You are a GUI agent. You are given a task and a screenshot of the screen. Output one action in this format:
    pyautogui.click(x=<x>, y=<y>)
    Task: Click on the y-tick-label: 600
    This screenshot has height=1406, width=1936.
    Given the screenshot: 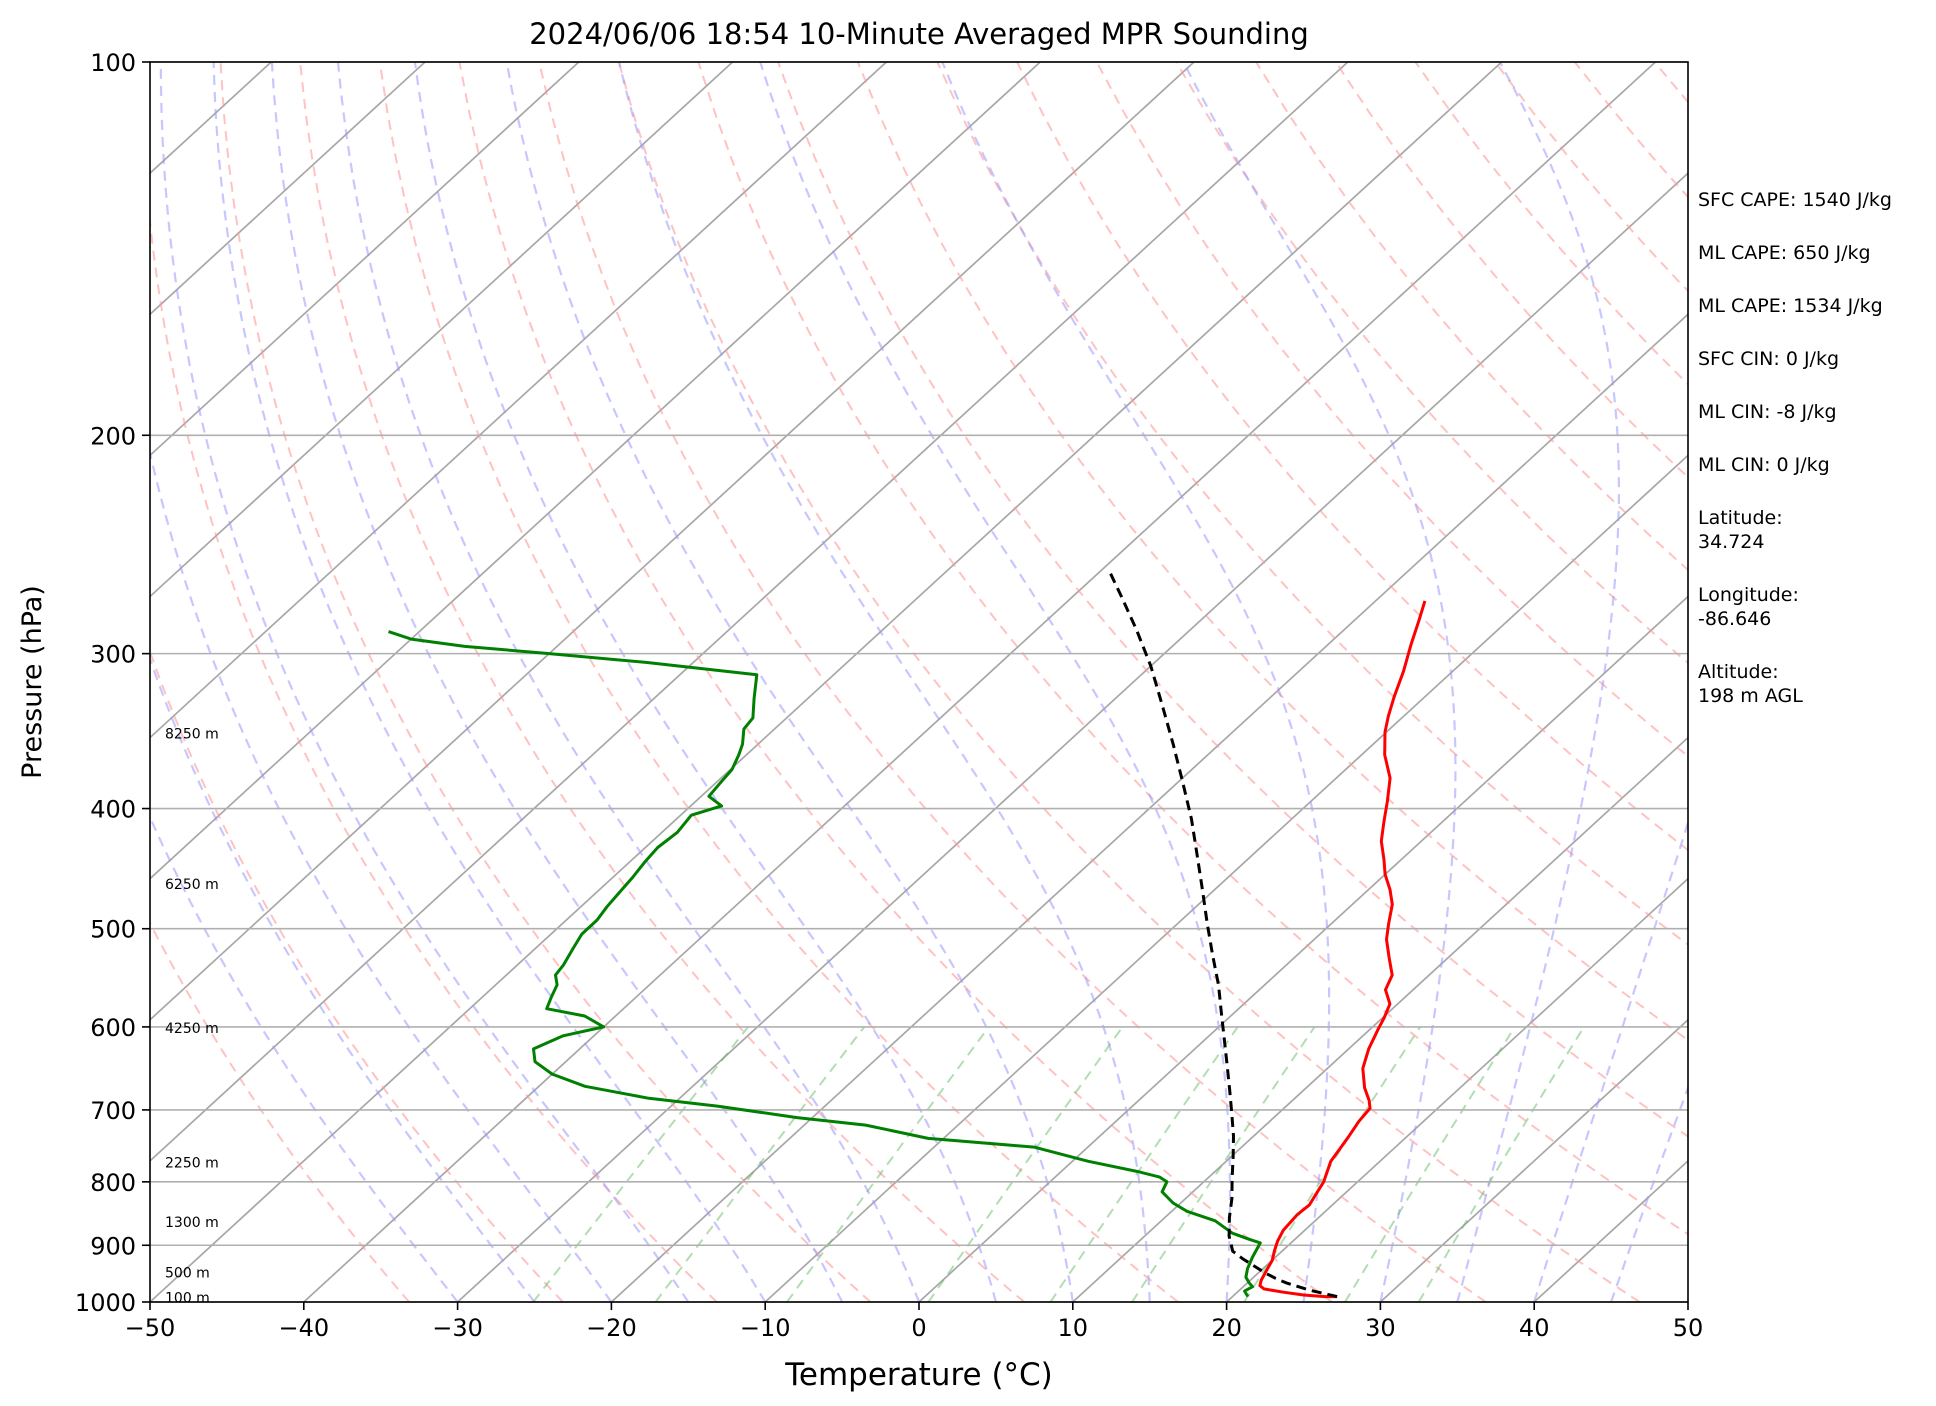 What is the action you would take?
    pyautogui.click(x=113, y=1028)
    